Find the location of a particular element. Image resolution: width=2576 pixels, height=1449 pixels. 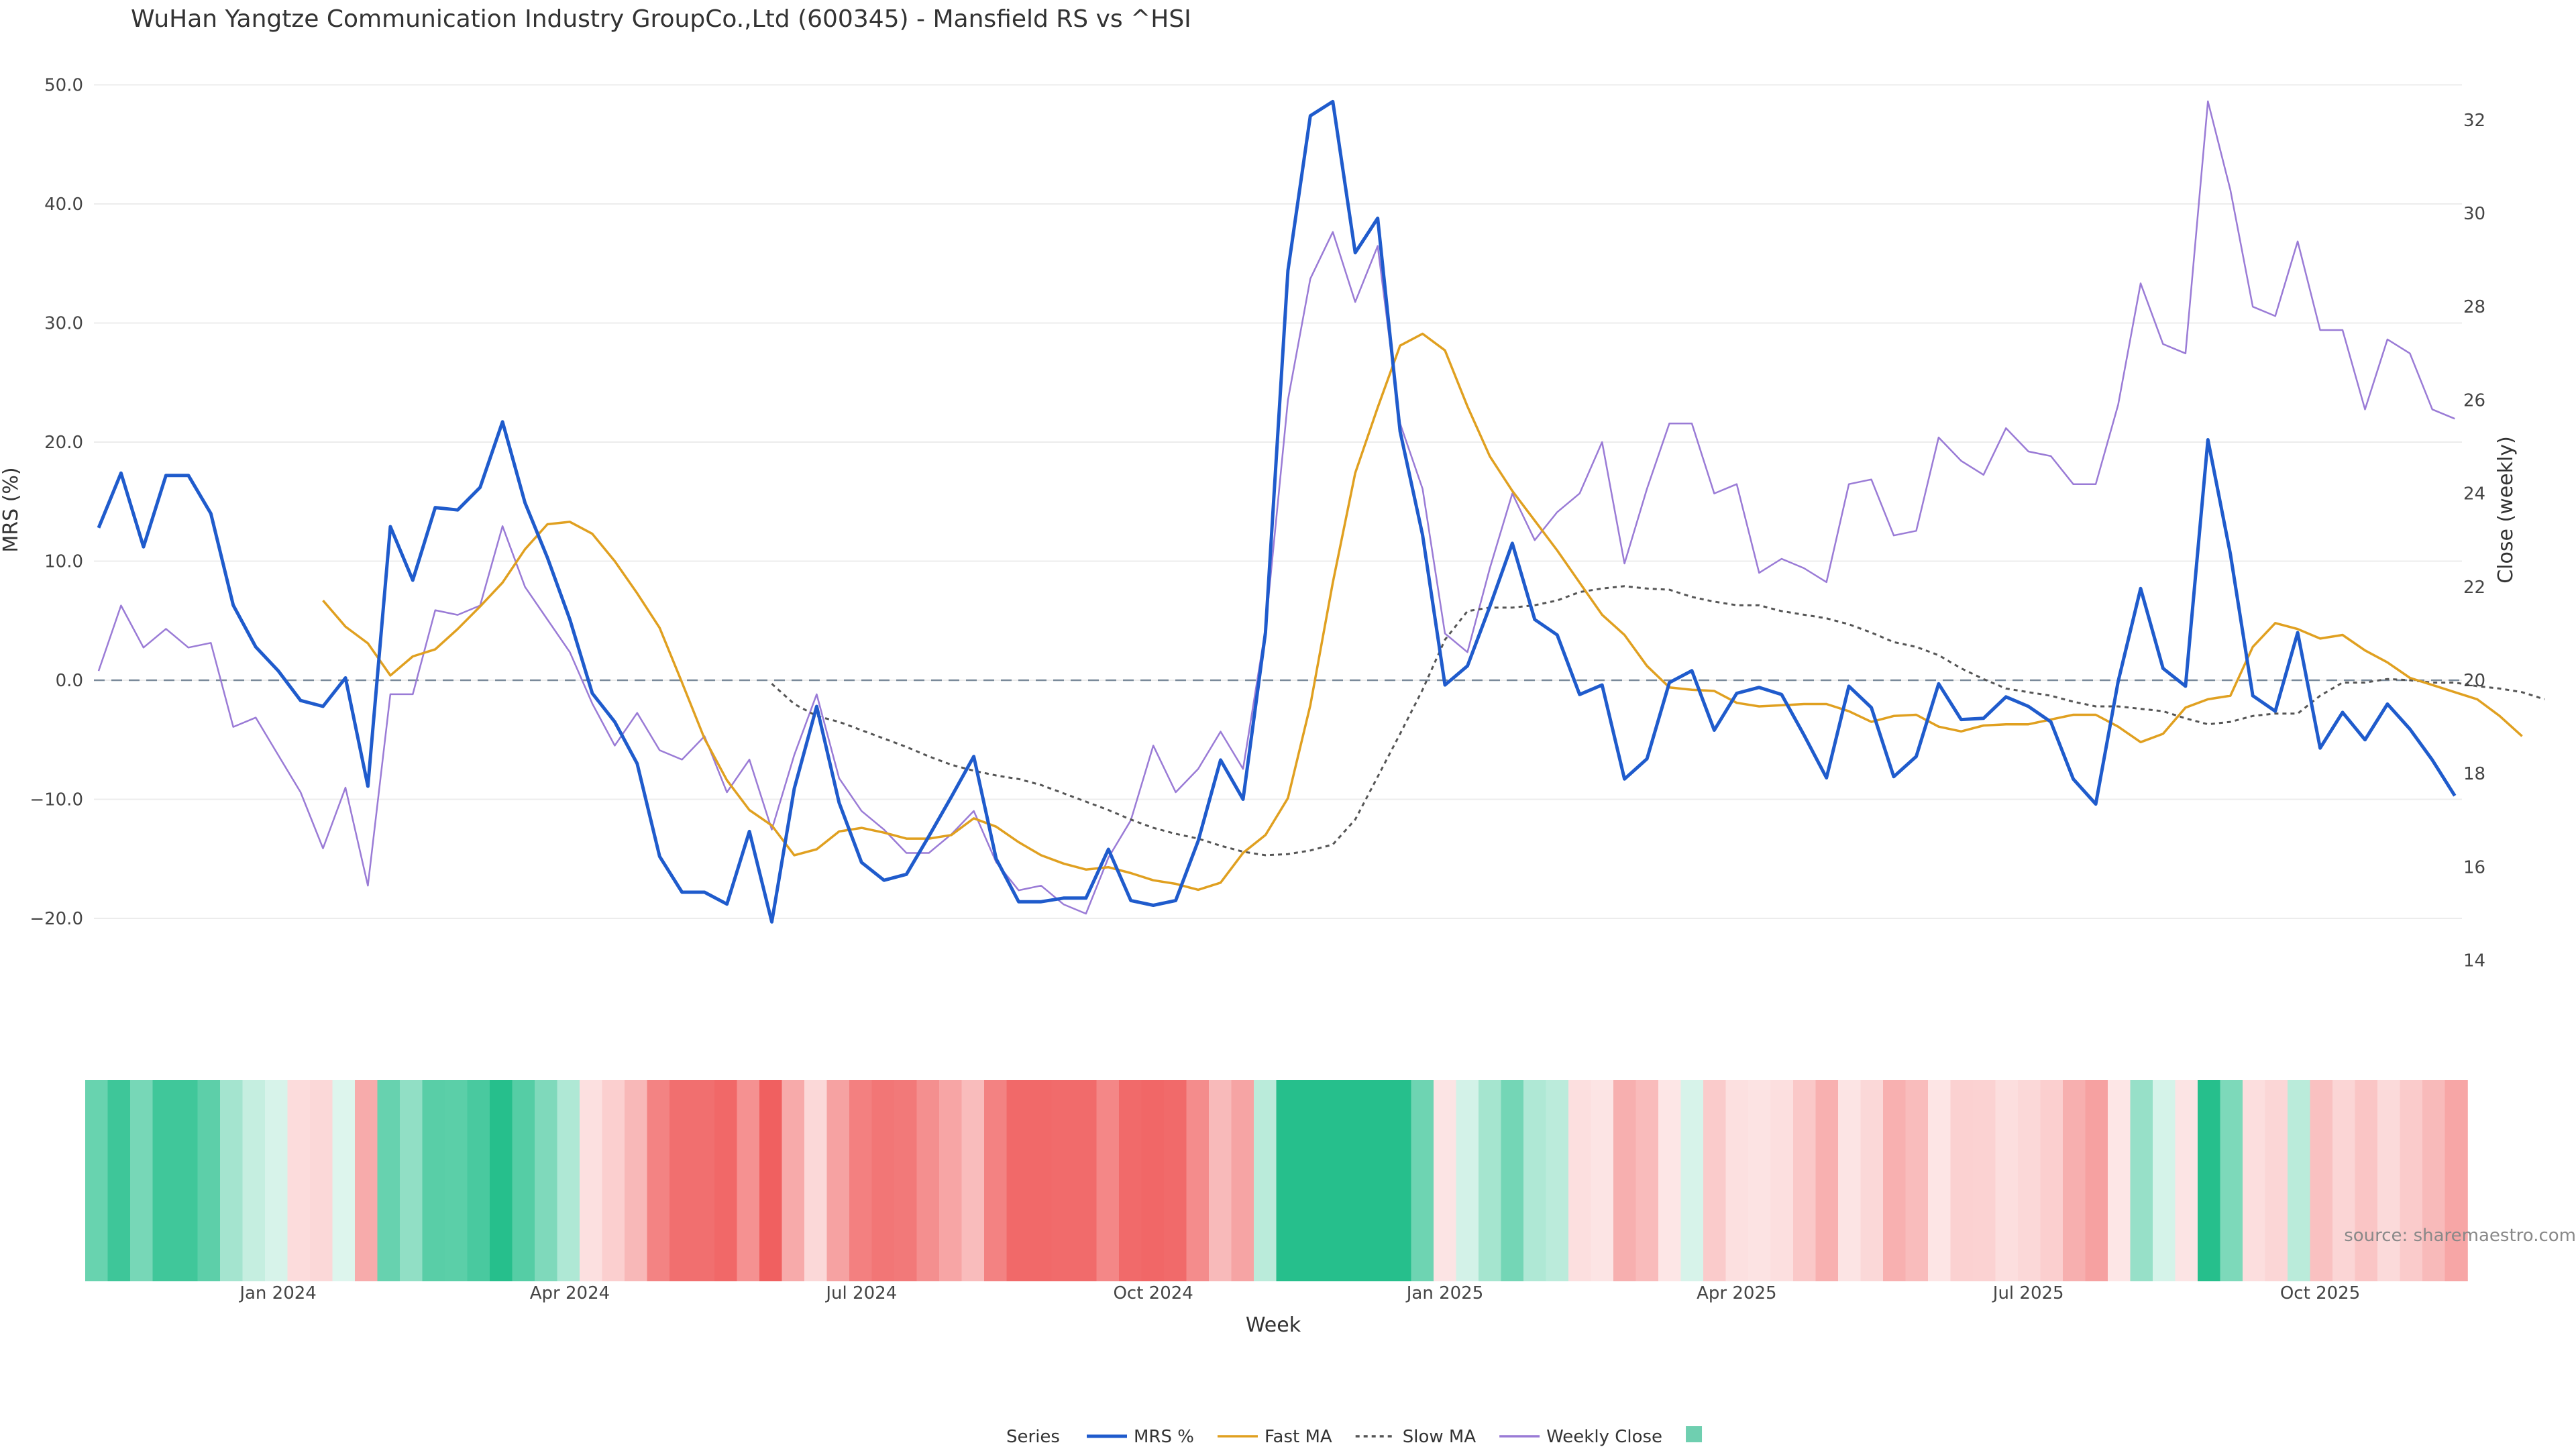

left-tick-label: 50.0 is located at coordinates (63, 86).